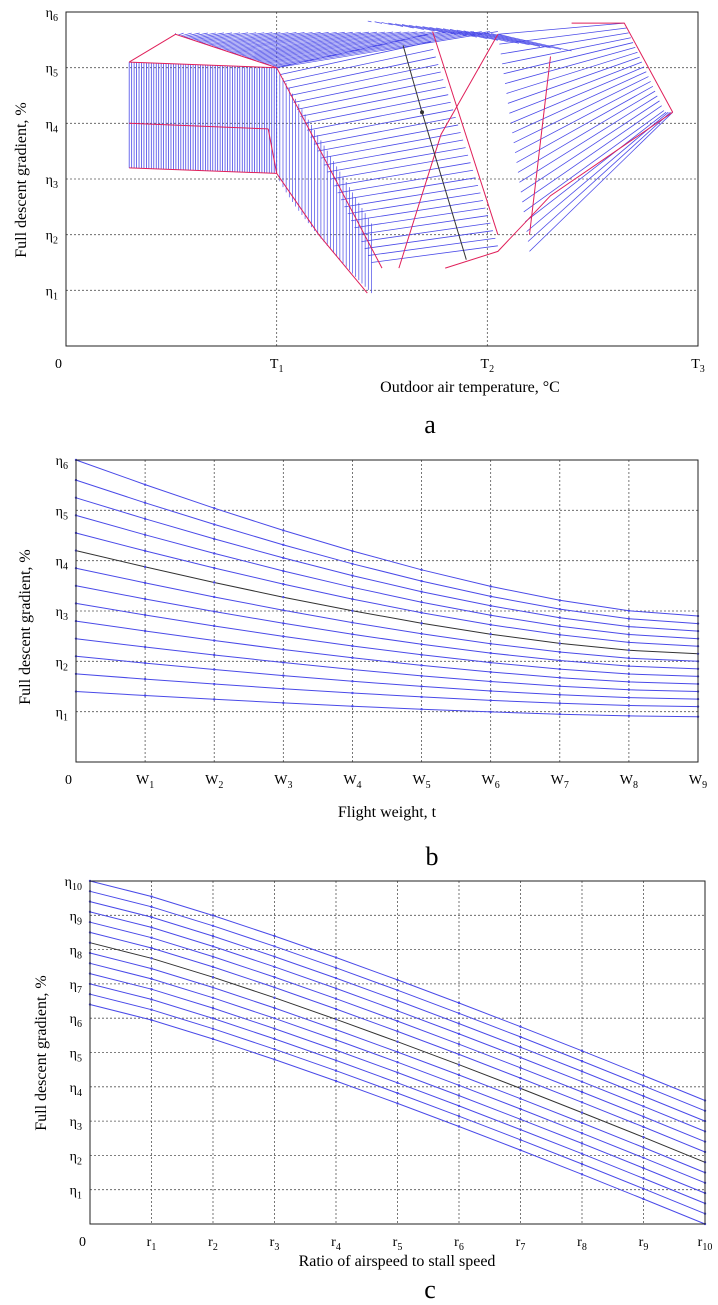  What do you see at coordinates (387, 812) in the screenshot?
I see `x-axis-label-b: Flight weight, t` at bounding box center [387, 812].